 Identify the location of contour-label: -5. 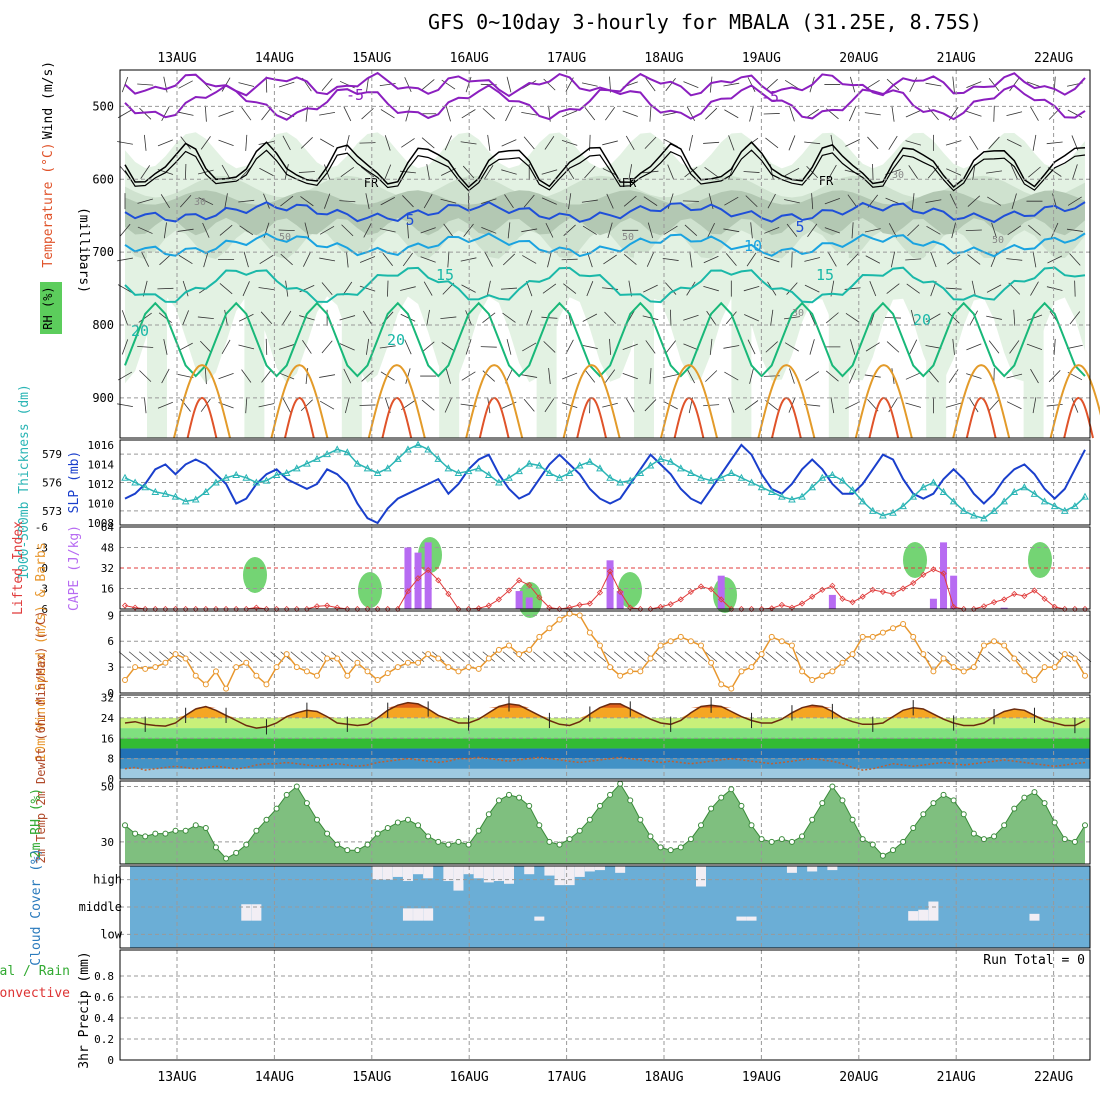
(355, 95).